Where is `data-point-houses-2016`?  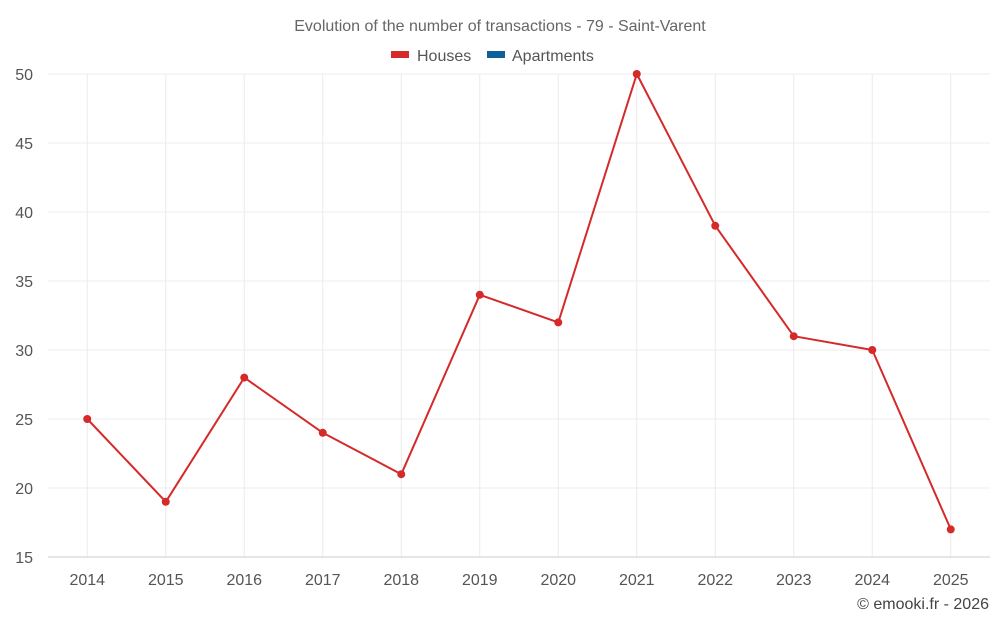 data-point-houses-2016 is located at coordinates (244, 377).